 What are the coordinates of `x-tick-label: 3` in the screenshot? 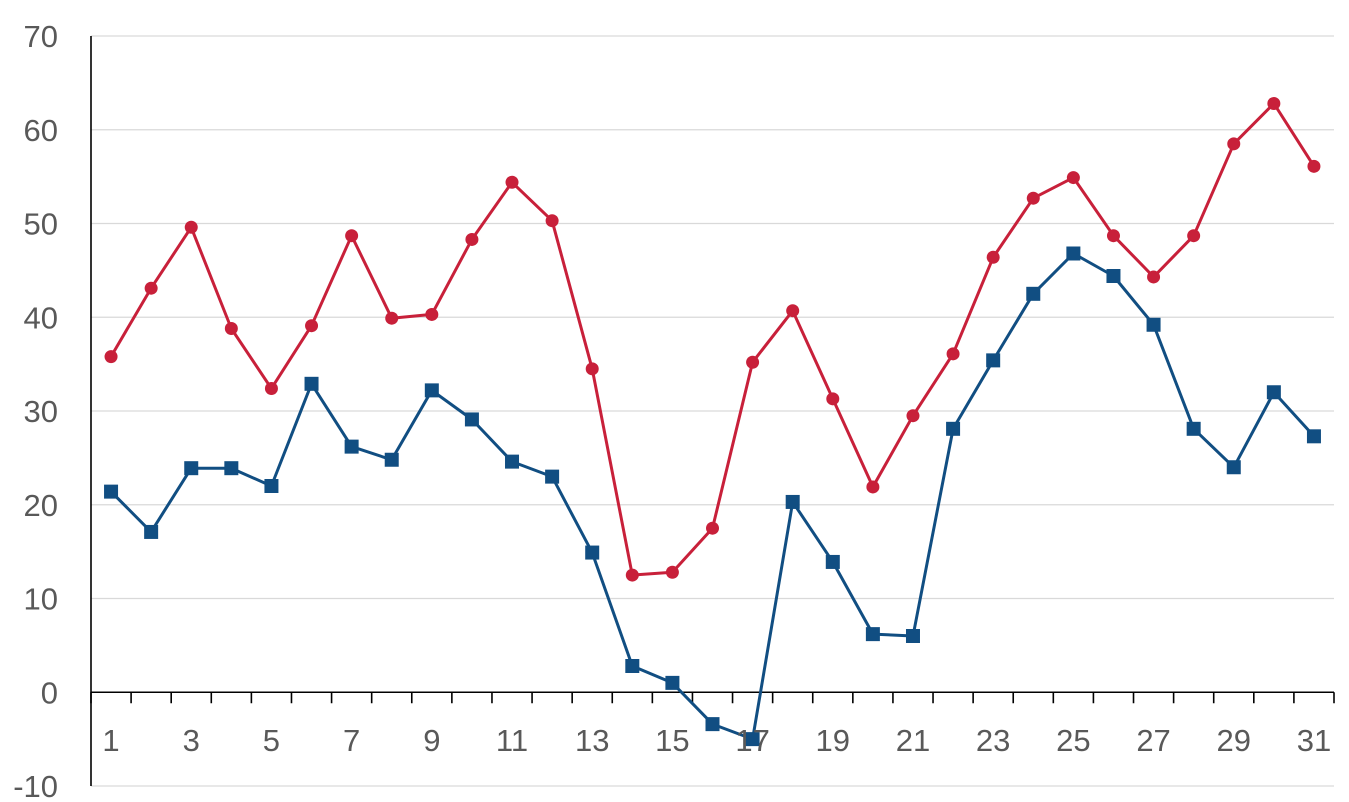 It's located at (191, 740).